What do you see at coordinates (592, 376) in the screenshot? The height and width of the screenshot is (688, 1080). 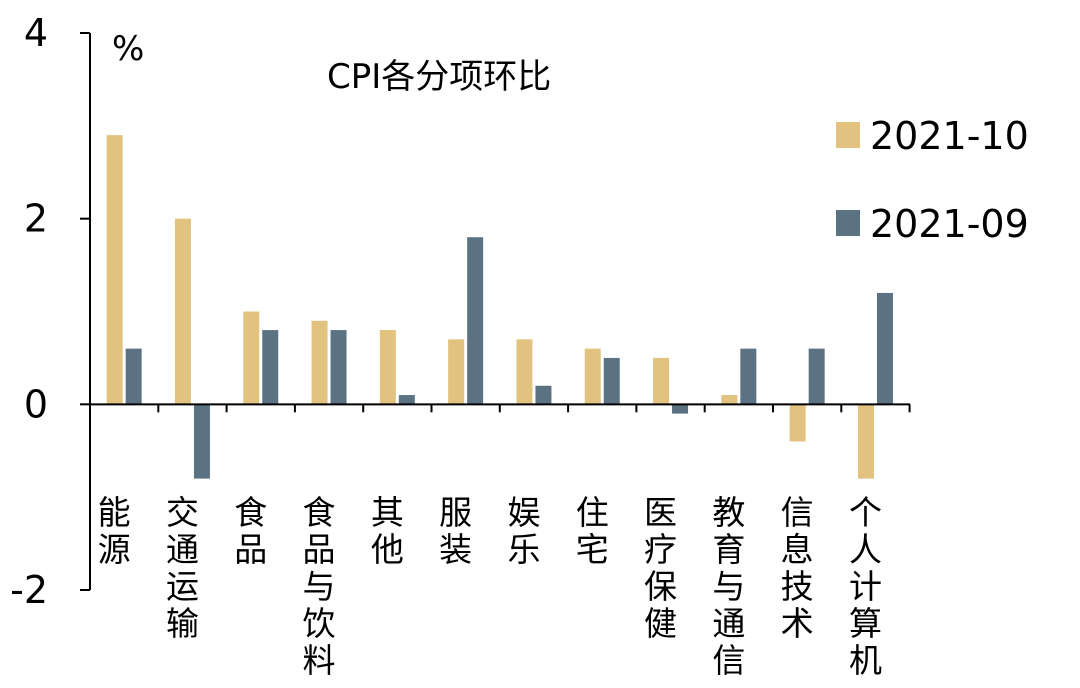 I see `bar-2021-10-住宅` at bounding box center [592, 376].